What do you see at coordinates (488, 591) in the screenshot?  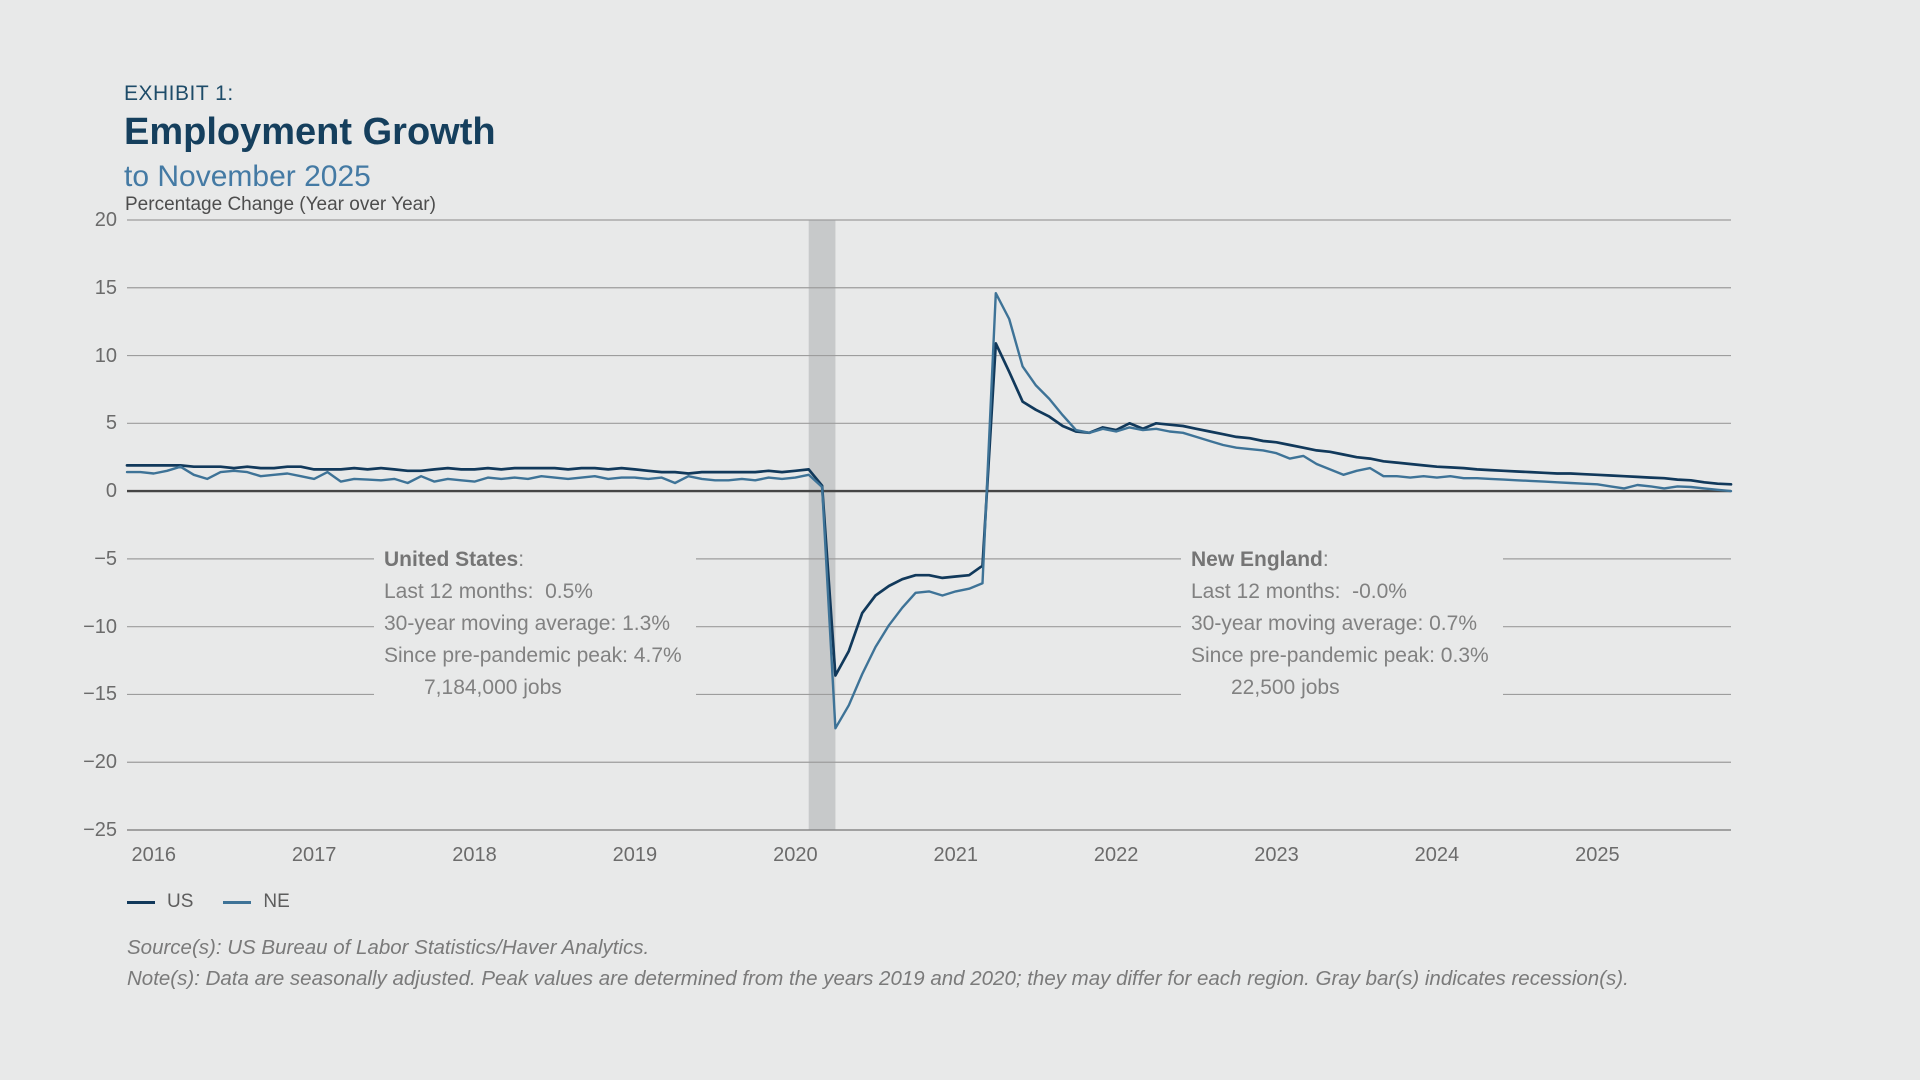 I see `annotation-stat-last12: Last 12 months: 0.5%` at bounding box center [488, 591].